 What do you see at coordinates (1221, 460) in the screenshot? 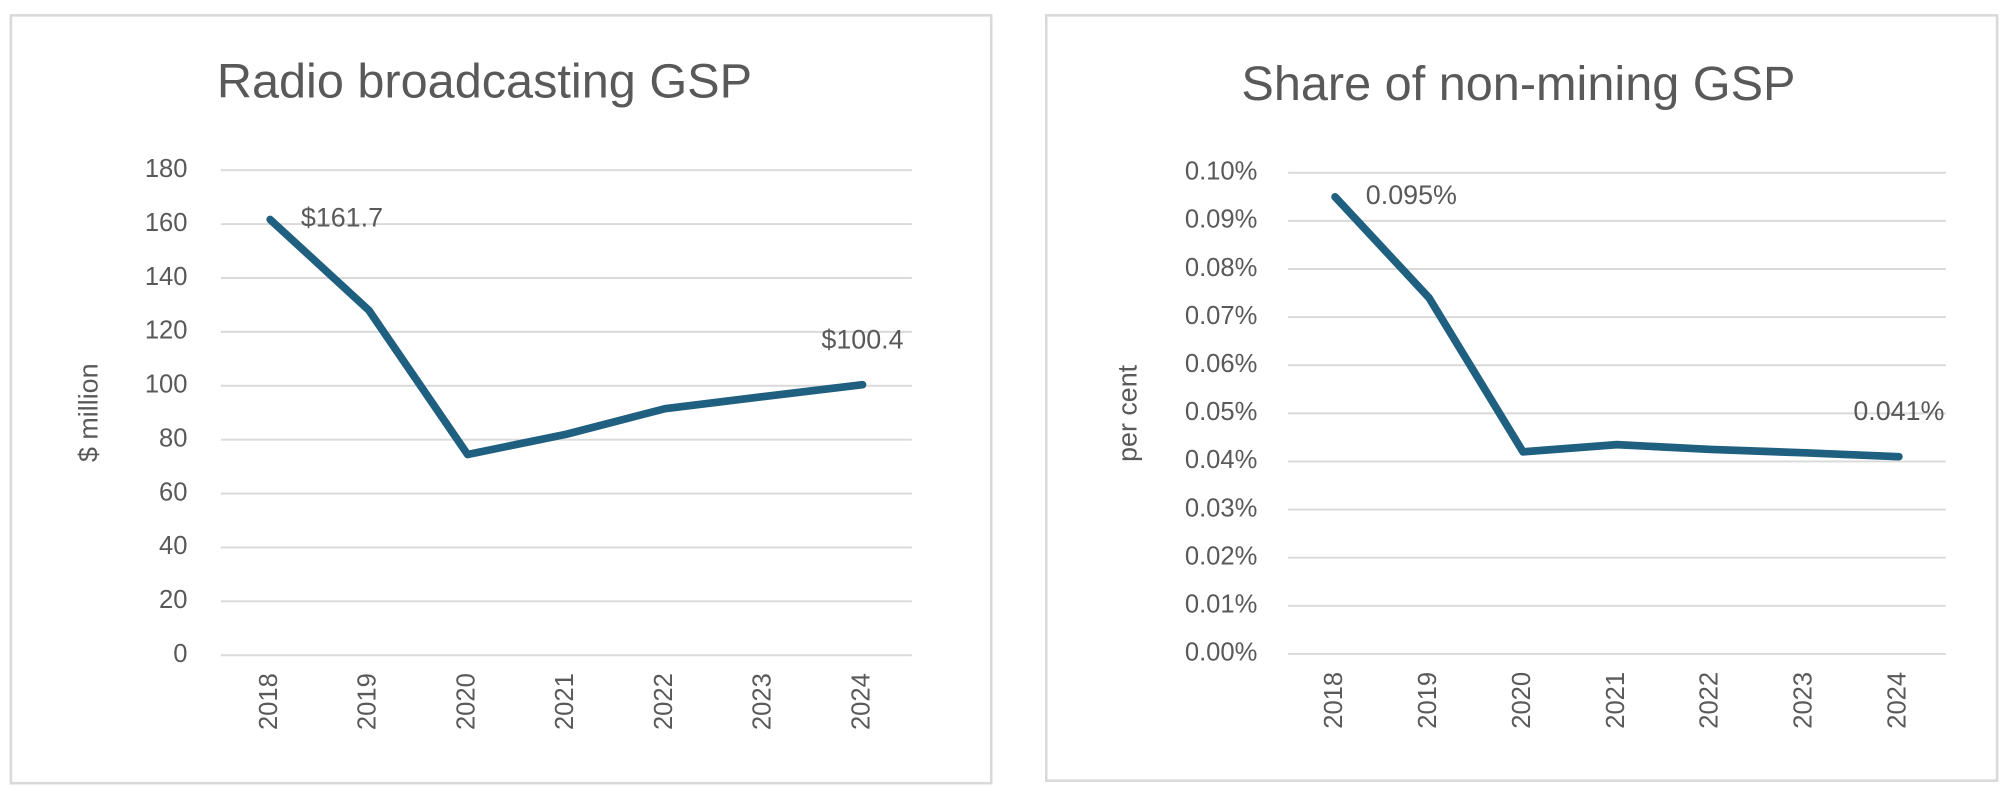
I see `y-tick-label: 0.04%` at bounding box center [1221, 460].